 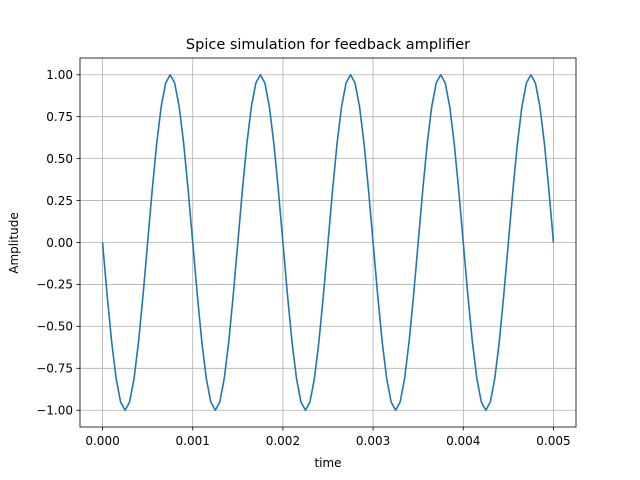 What do you see at coordinates (54, 285) in the screenshot?
I see `y-tick-label: −0.25` at bounding box center [54, 285].